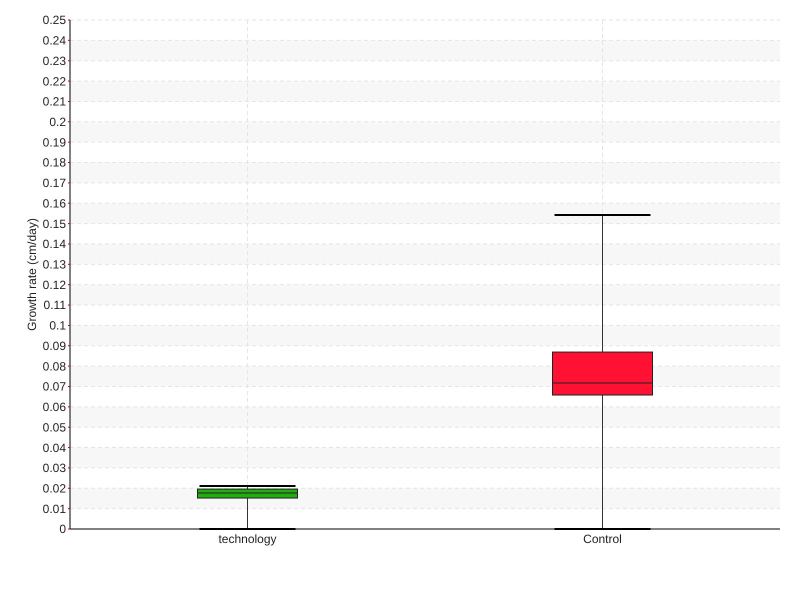  Describe the element at coordinates (247, 539) in the screenshot. I see `x-tick-label: technology` at that location.